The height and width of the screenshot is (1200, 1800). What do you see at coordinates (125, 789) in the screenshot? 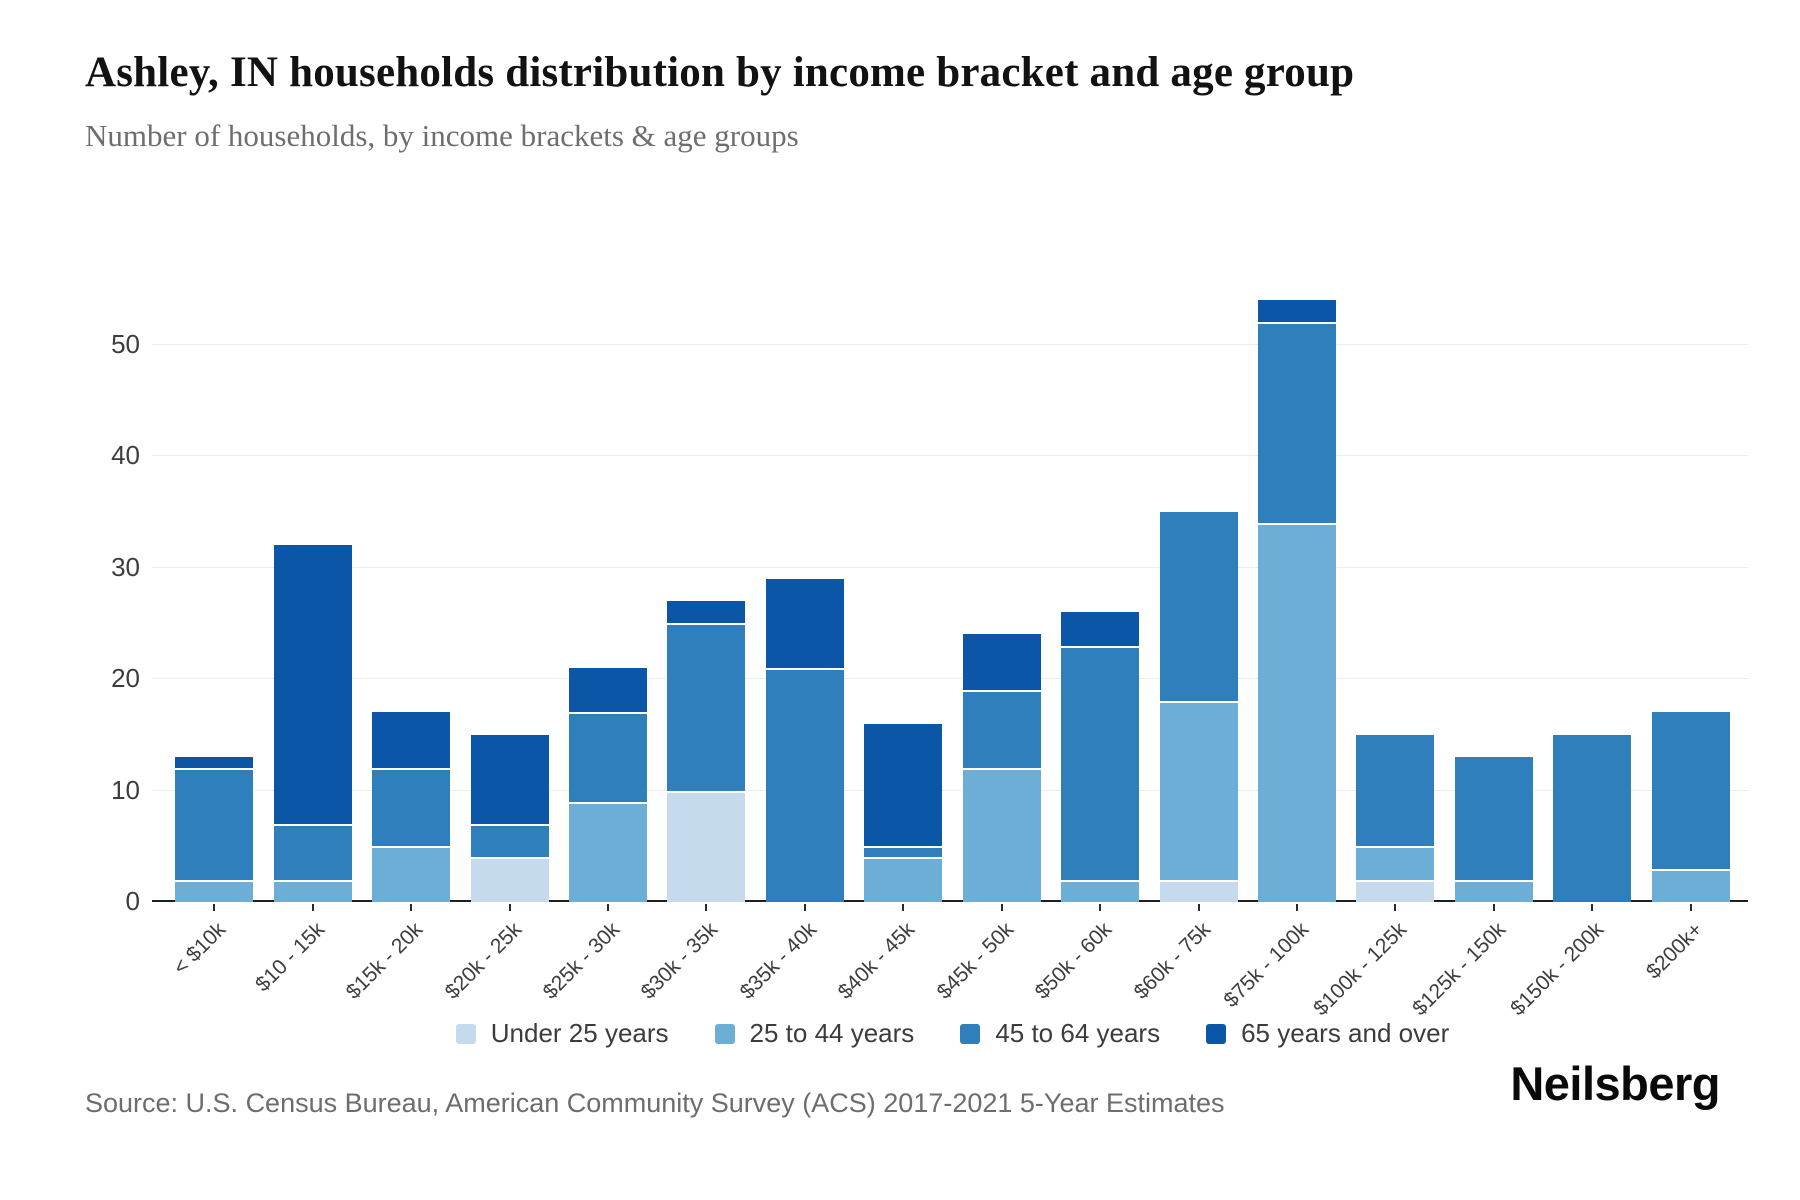
I see `y-axis-tick-label: 10` at bounding box center [125, 789].